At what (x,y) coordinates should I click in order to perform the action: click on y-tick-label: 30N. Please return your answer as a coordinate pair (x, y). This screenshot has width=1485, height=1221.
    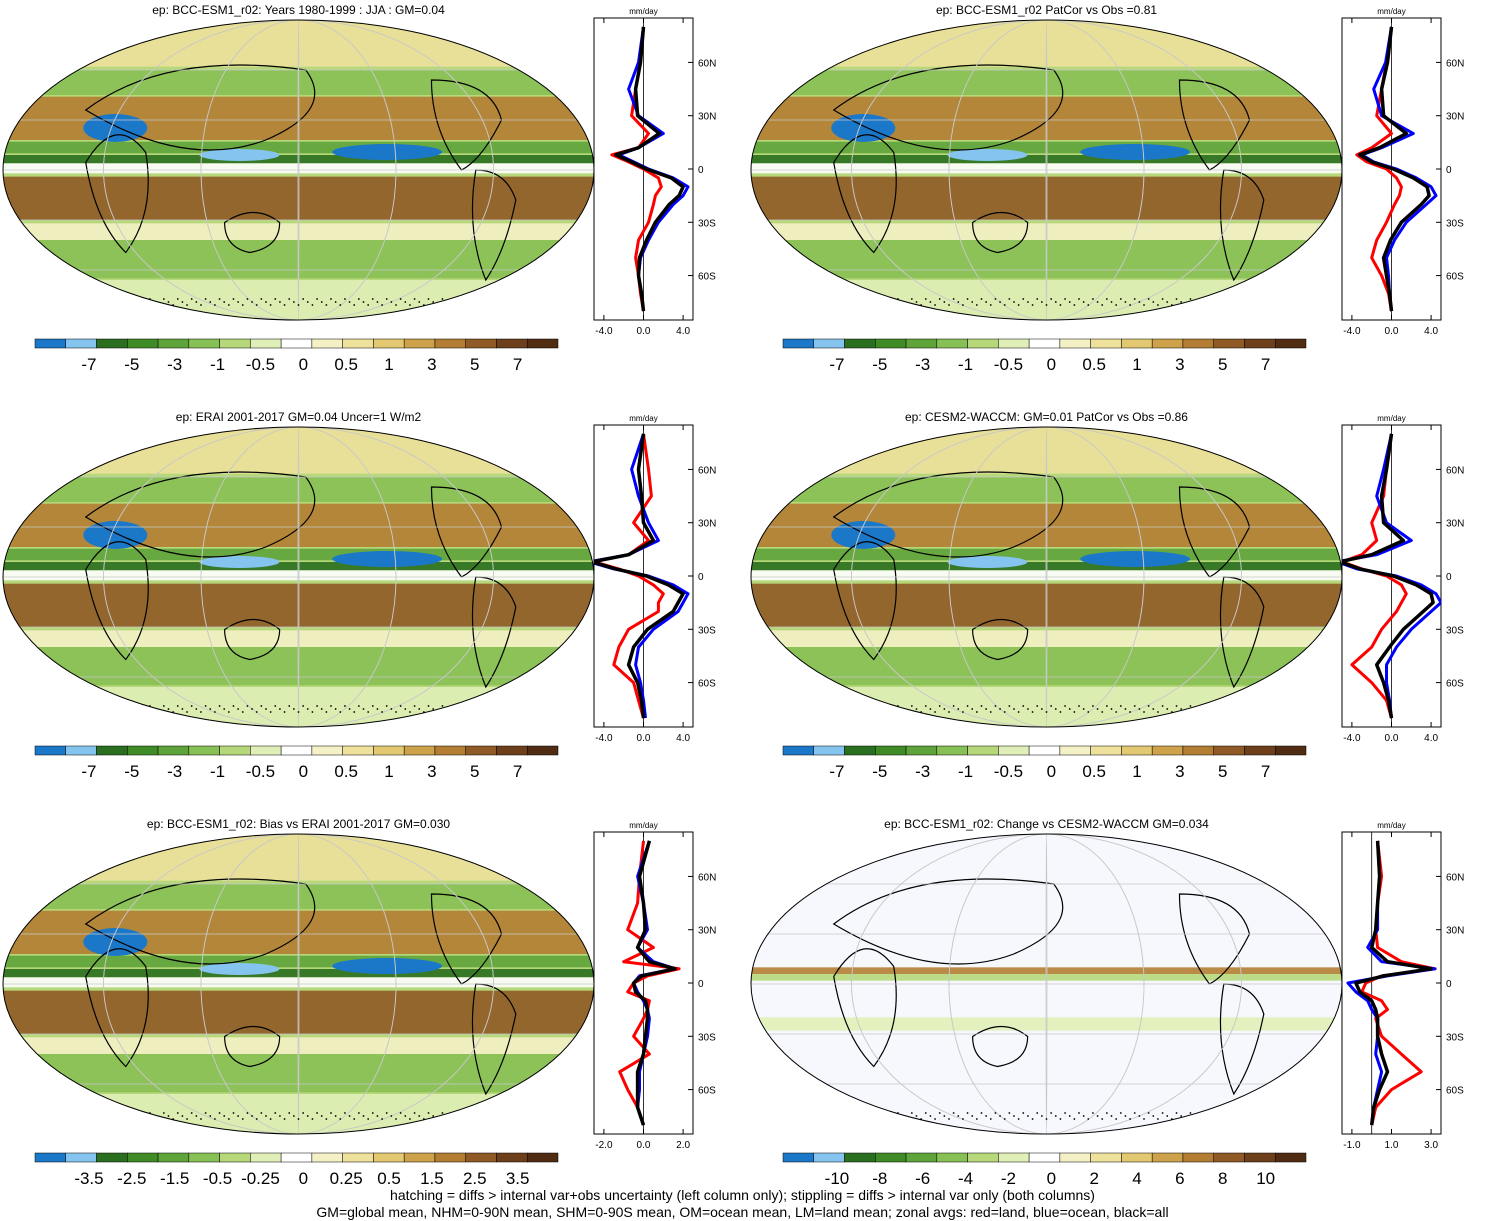
    Looking at the image, I should click on (707, 117).